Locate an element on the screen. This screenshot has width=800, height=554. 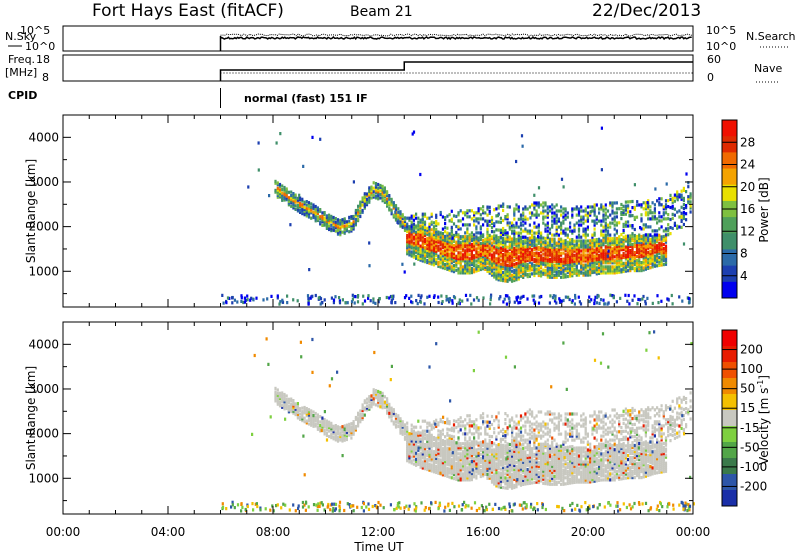
x-tick-label-5: 20:00 is located at coordinates (588, 532).